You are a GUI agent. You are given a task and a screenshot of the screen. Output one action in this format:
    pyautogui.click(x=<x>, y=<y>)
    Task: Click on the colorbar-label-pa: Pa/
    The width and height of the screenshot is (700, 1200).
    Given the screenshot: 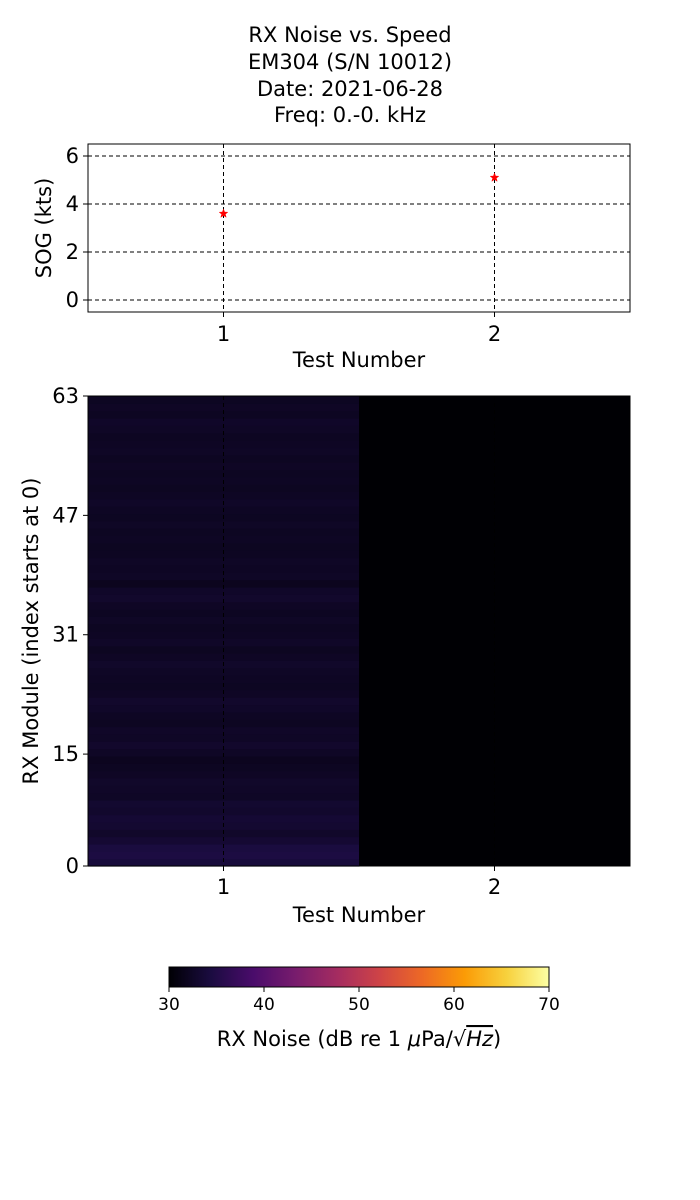 What is the action you would take?
    pyautogui.click(x=437, y=1039)
    